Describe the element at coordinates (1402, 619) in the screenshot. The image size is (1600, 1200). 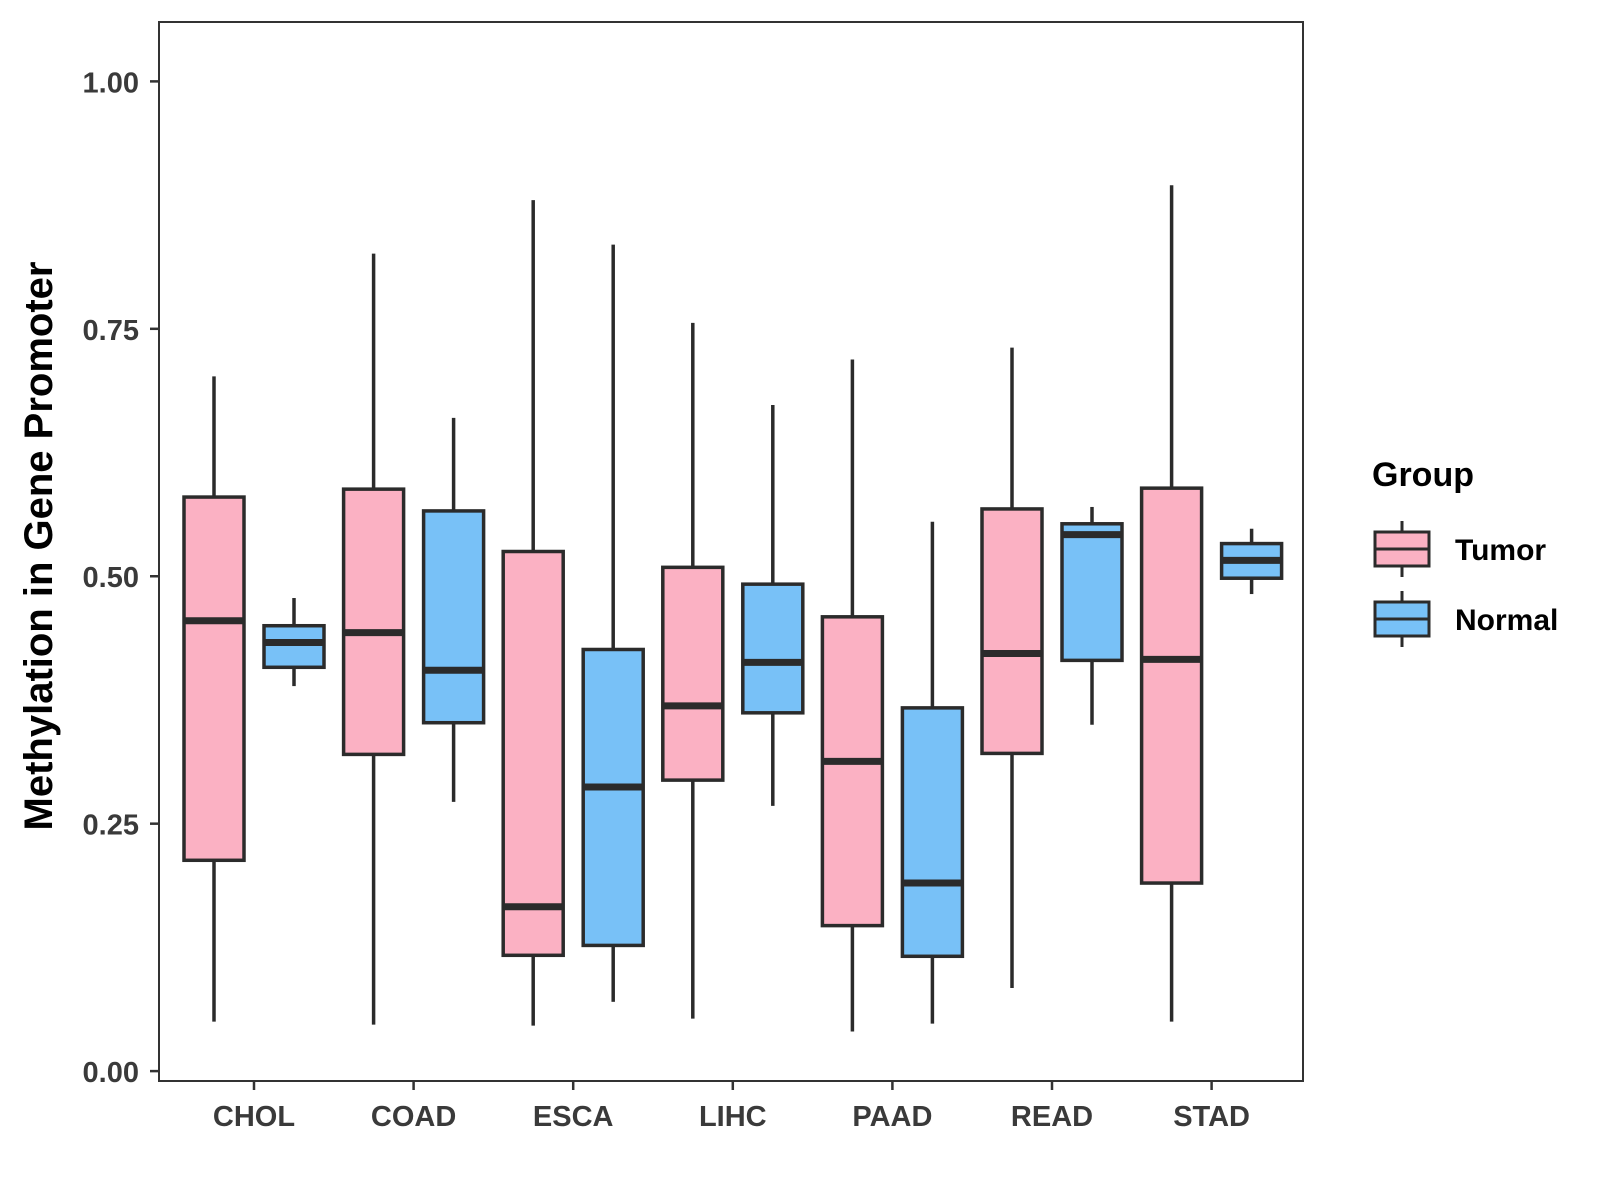
I see `legend-key-normal` at that location.